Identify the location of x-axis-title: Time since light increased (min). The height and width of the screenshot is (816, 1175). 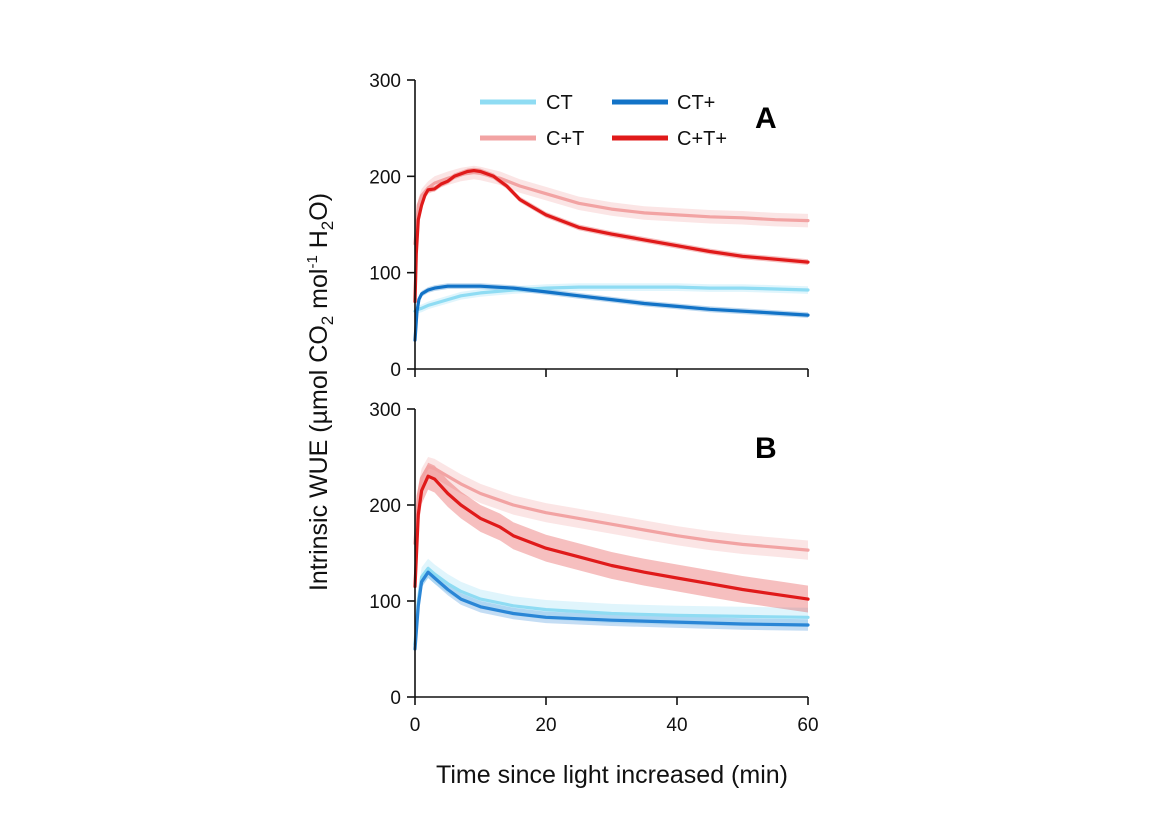
(612, 775).